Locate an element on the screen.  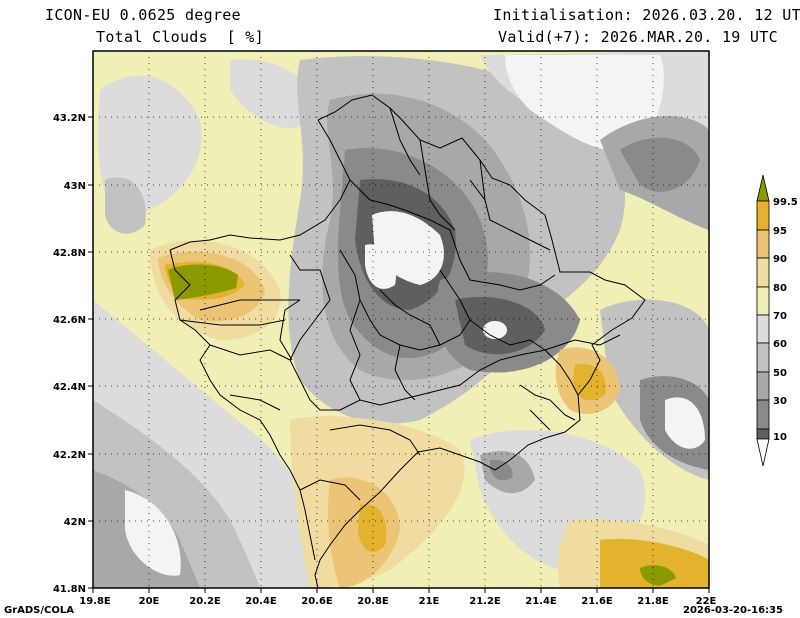
lon-label: 21E is located at coordinates (429, 601).